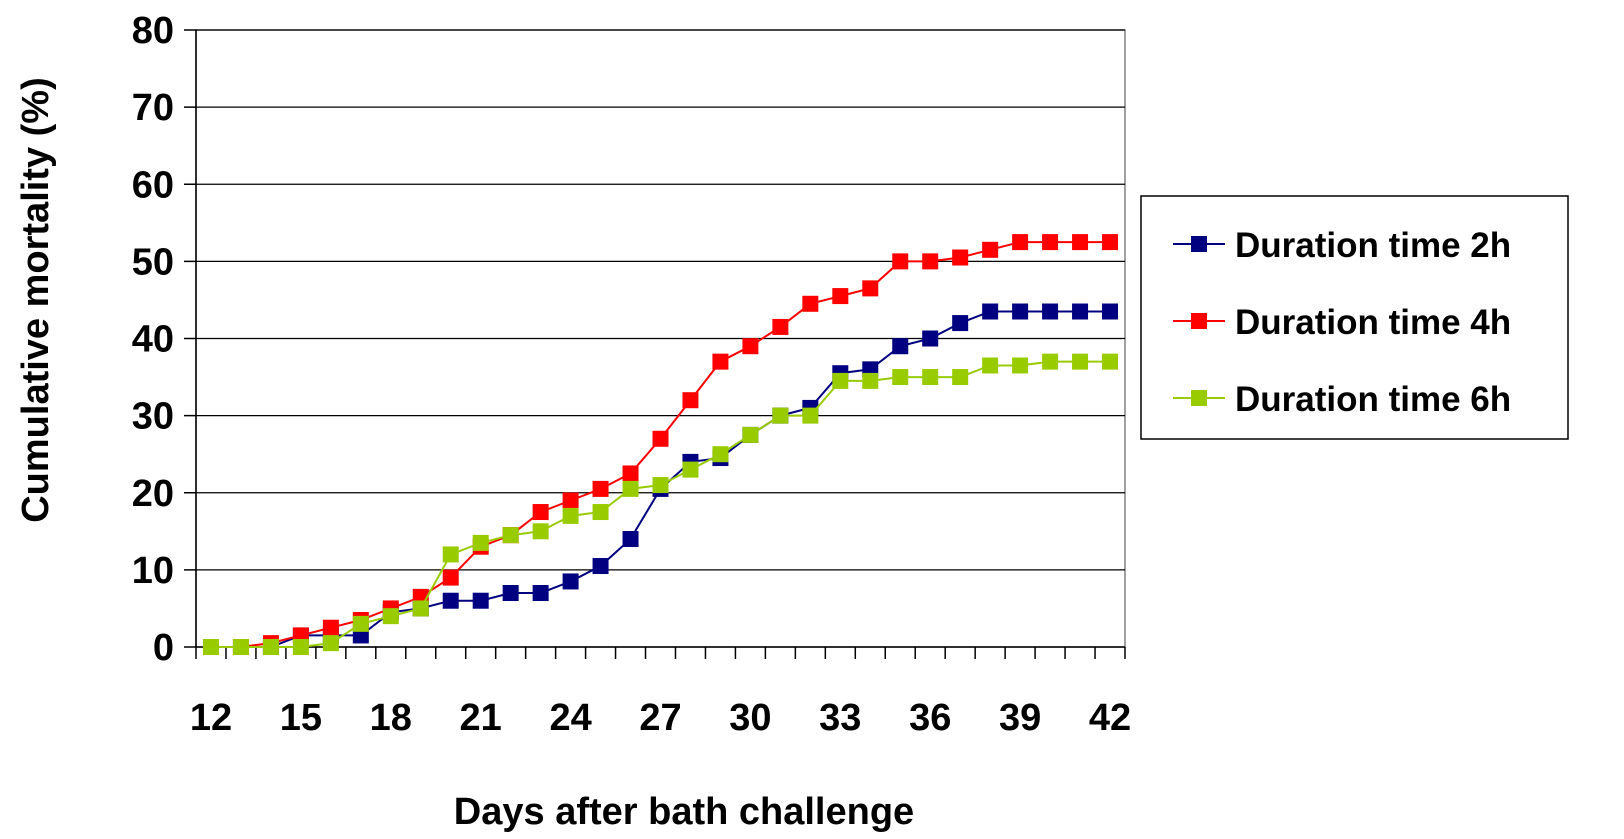 This screenshot has height=839, width=1624. Describe the element at coordinates (153, 31) in the screenshot. I see `y-tick-label: 80` at that location.